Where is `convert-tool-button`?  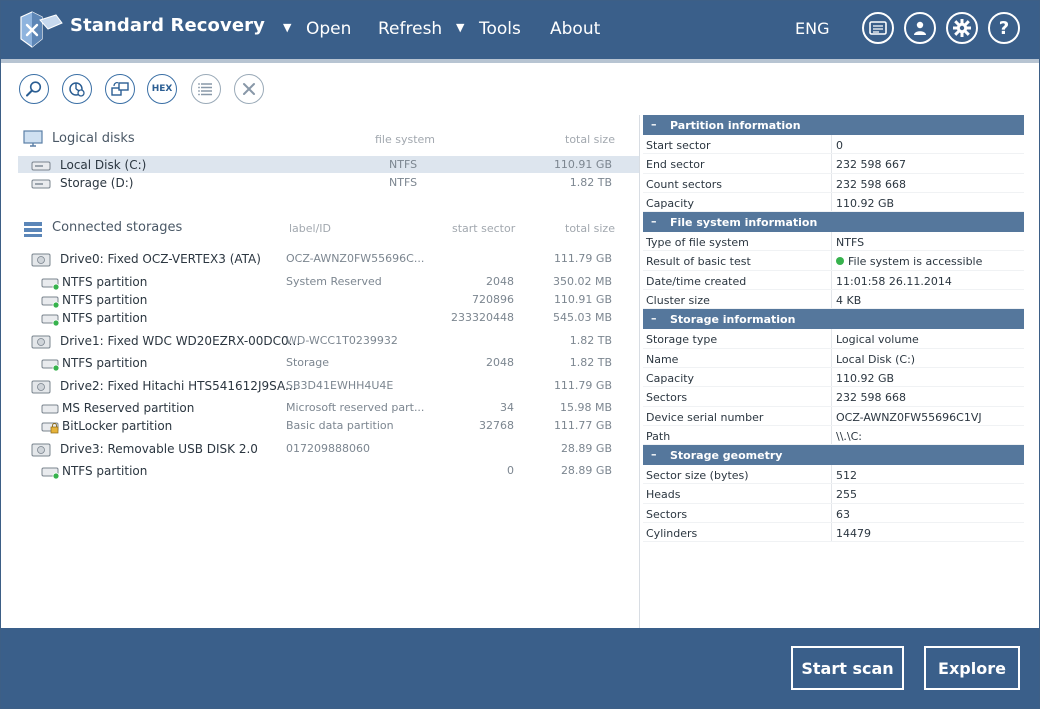 convert-tool-button is located at coordinates (120, 89).